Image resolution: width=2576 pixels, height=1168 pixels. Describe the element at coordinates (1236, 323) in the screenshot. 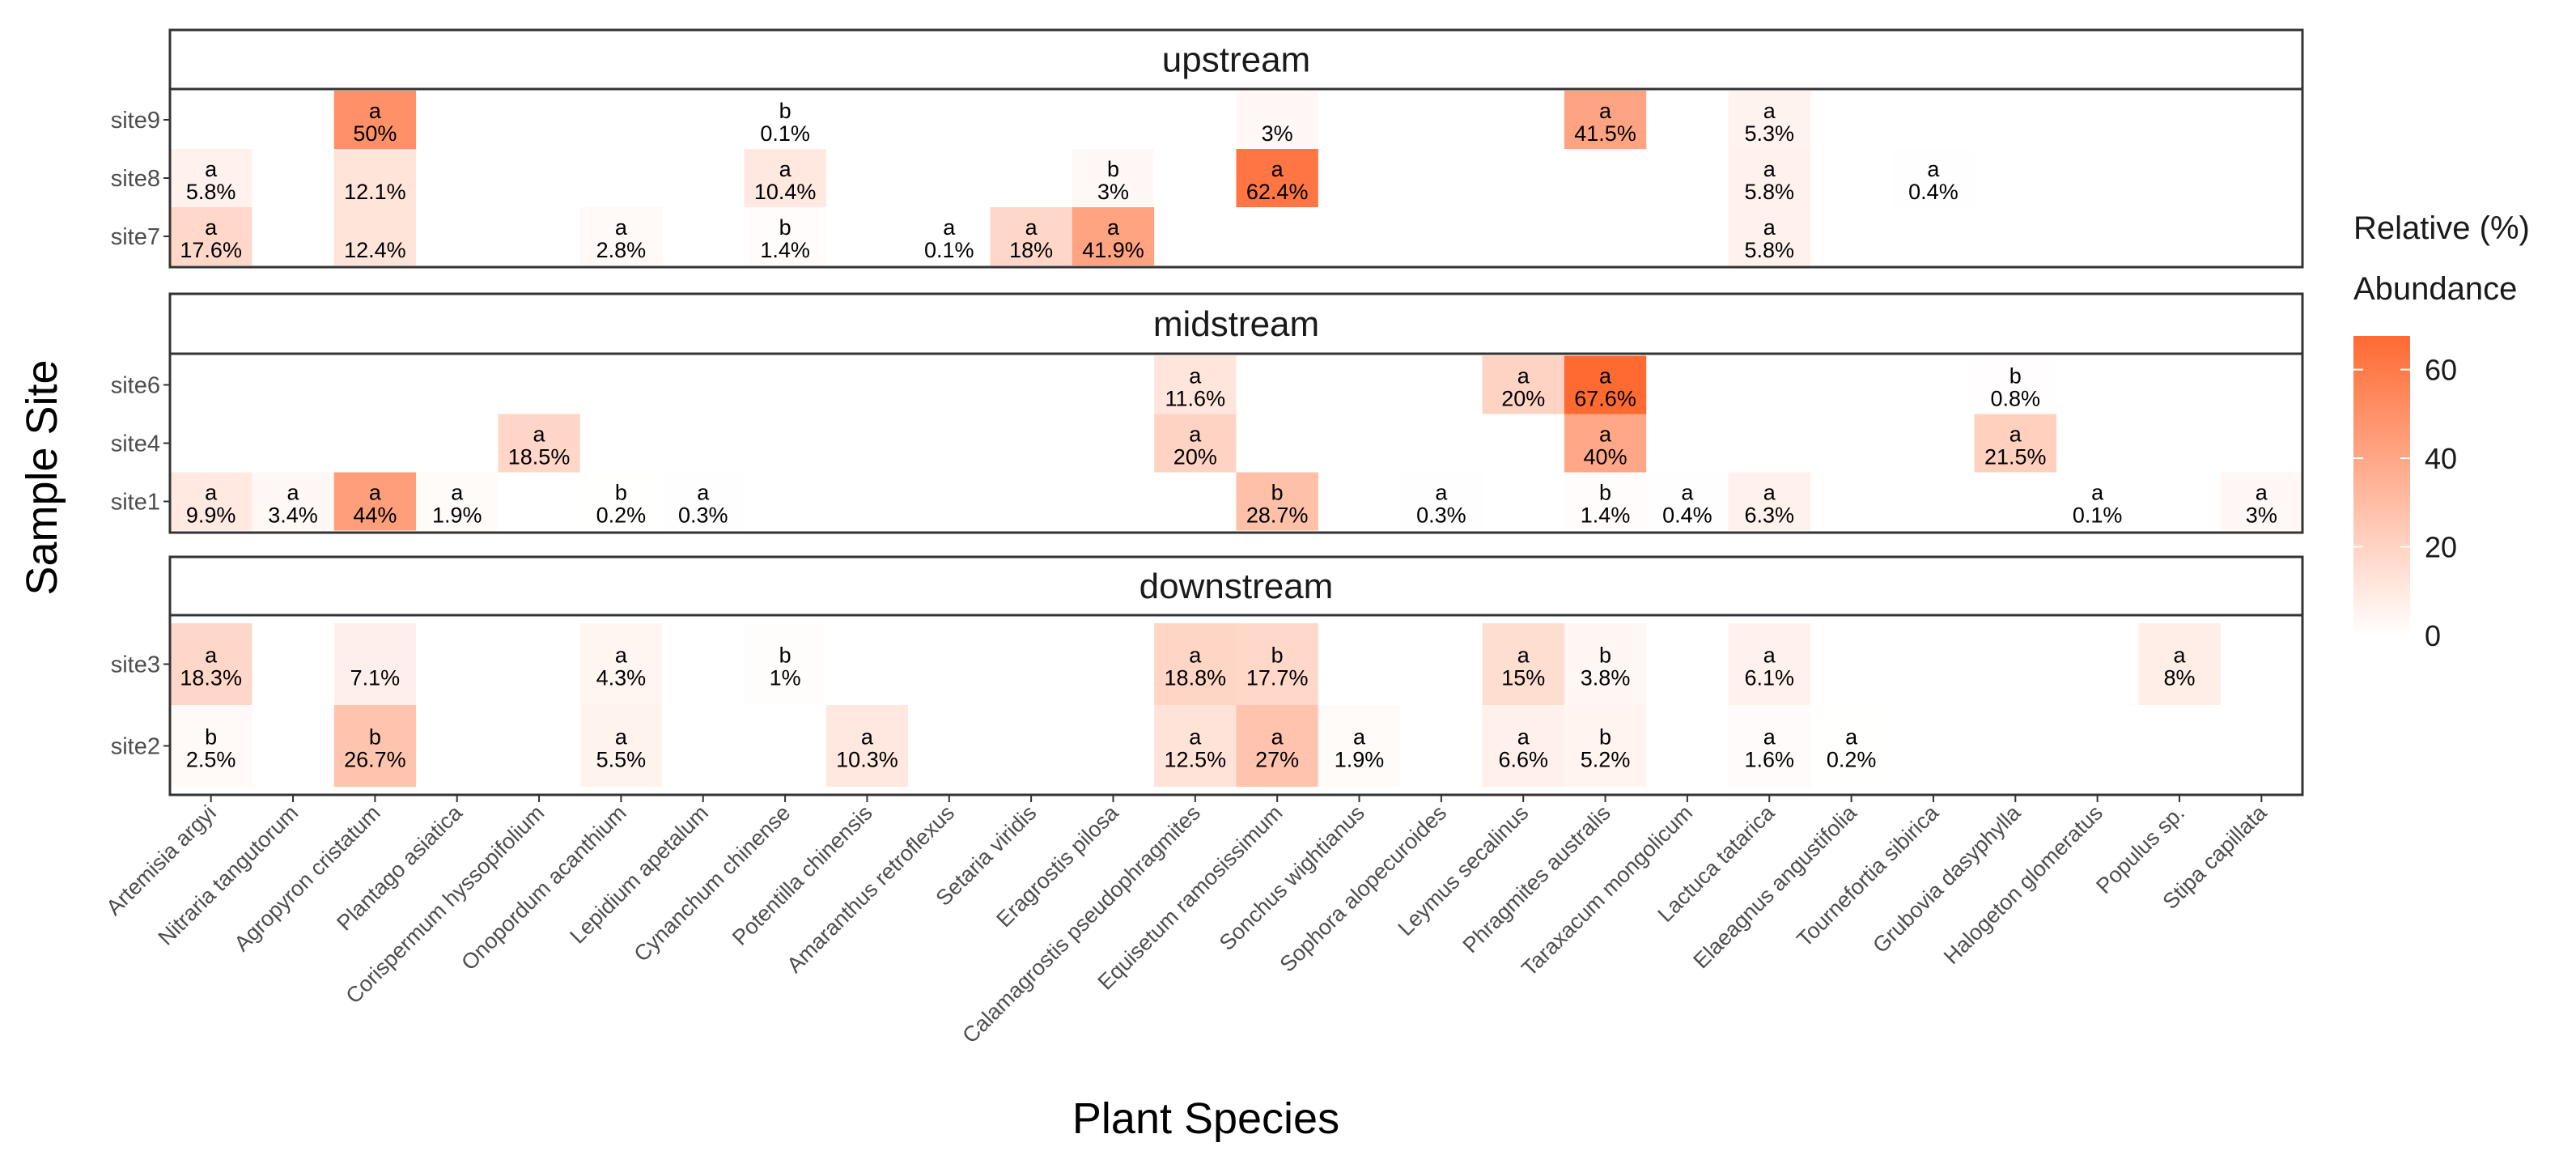

I see `strip-midstream` at that location.